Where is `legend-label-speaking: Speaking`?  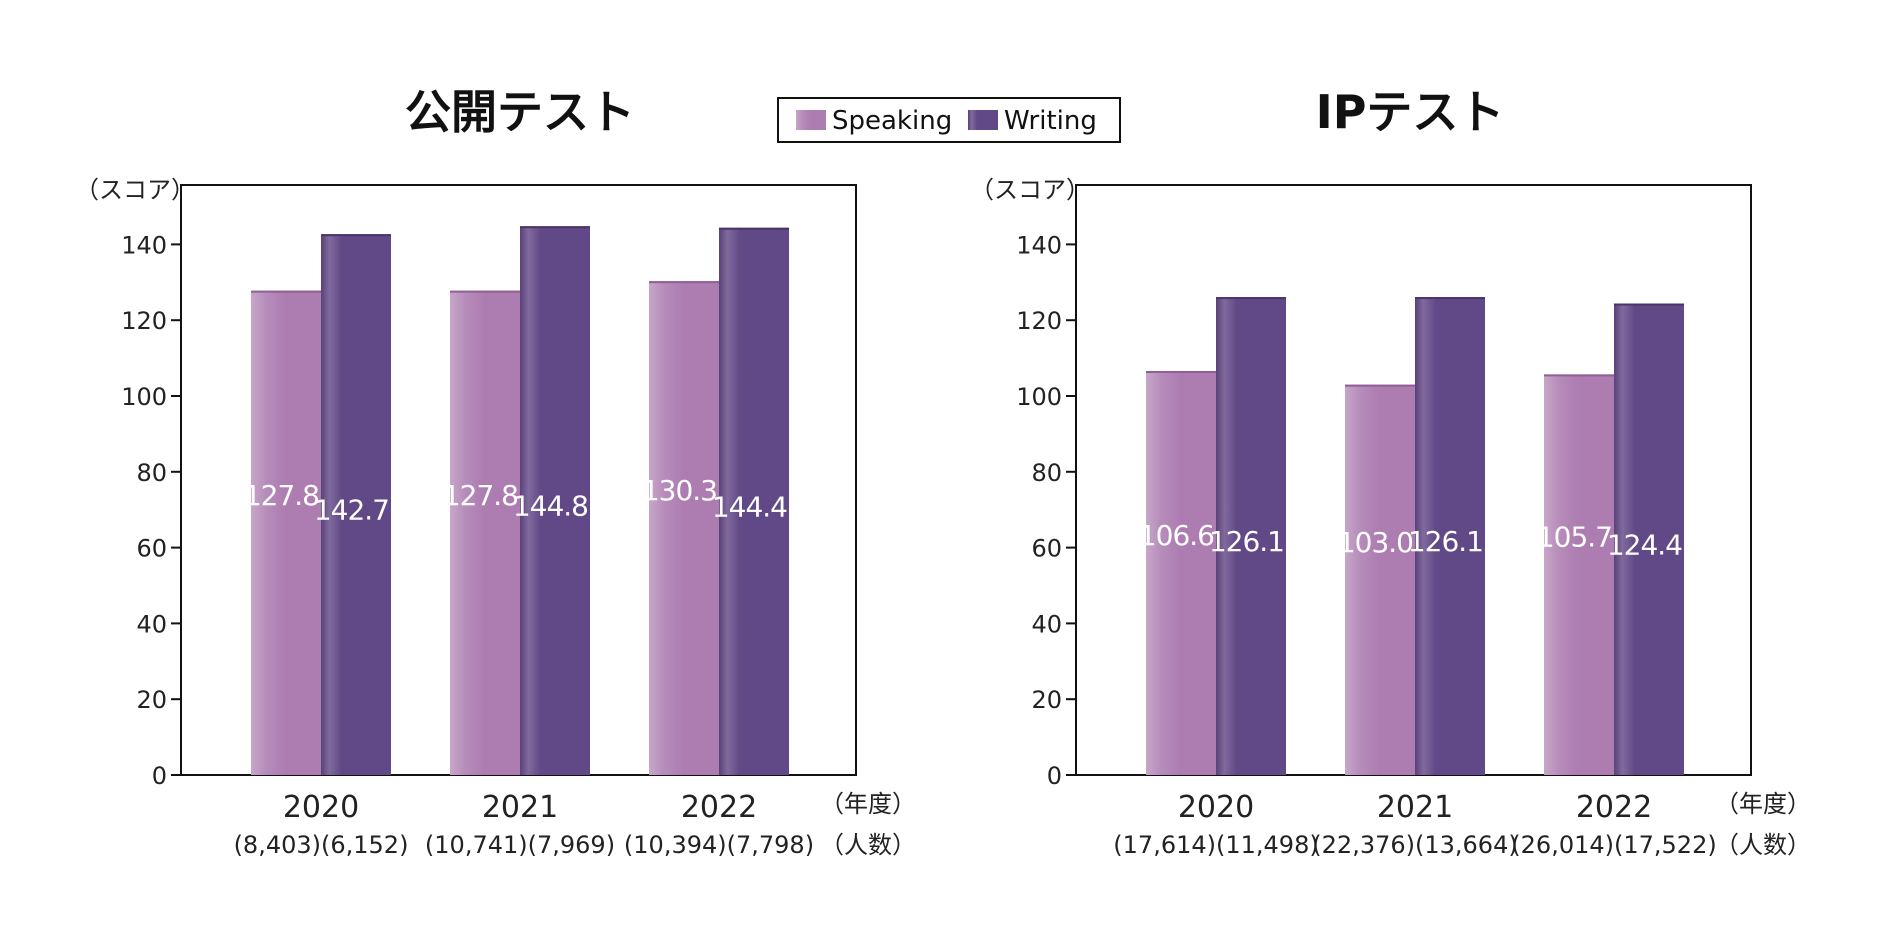 legend-label-speaking: Speaking is located at coordinates (892, 121).